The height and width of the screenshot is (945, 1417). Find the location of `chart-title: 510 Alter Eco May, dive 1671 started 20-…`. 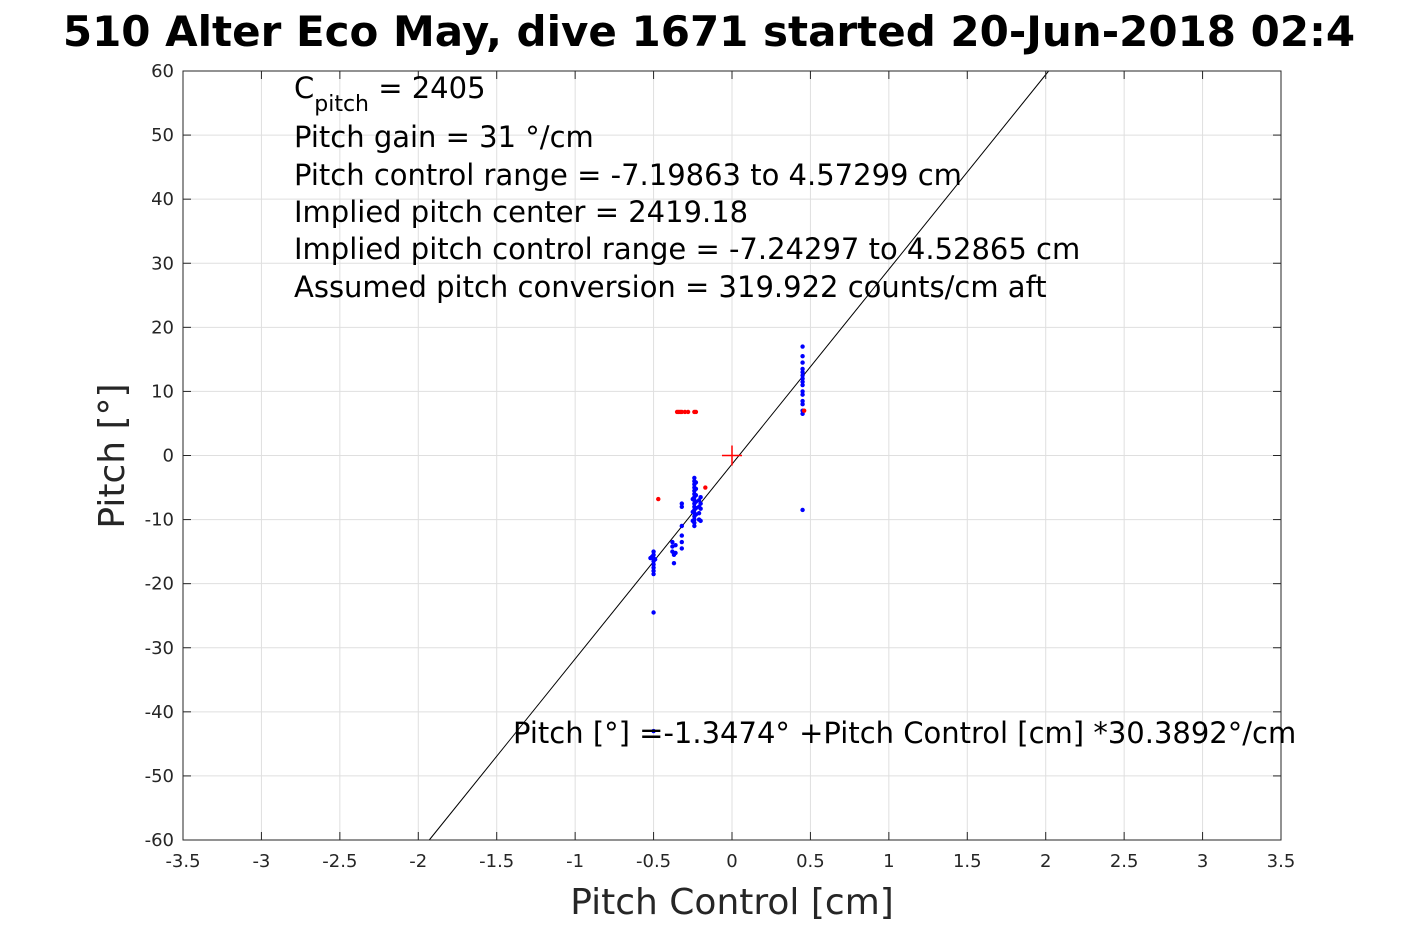

chart-title: 510 Alter Eco May, dive 1671 started 20-… is located at coordinates (709, 31).